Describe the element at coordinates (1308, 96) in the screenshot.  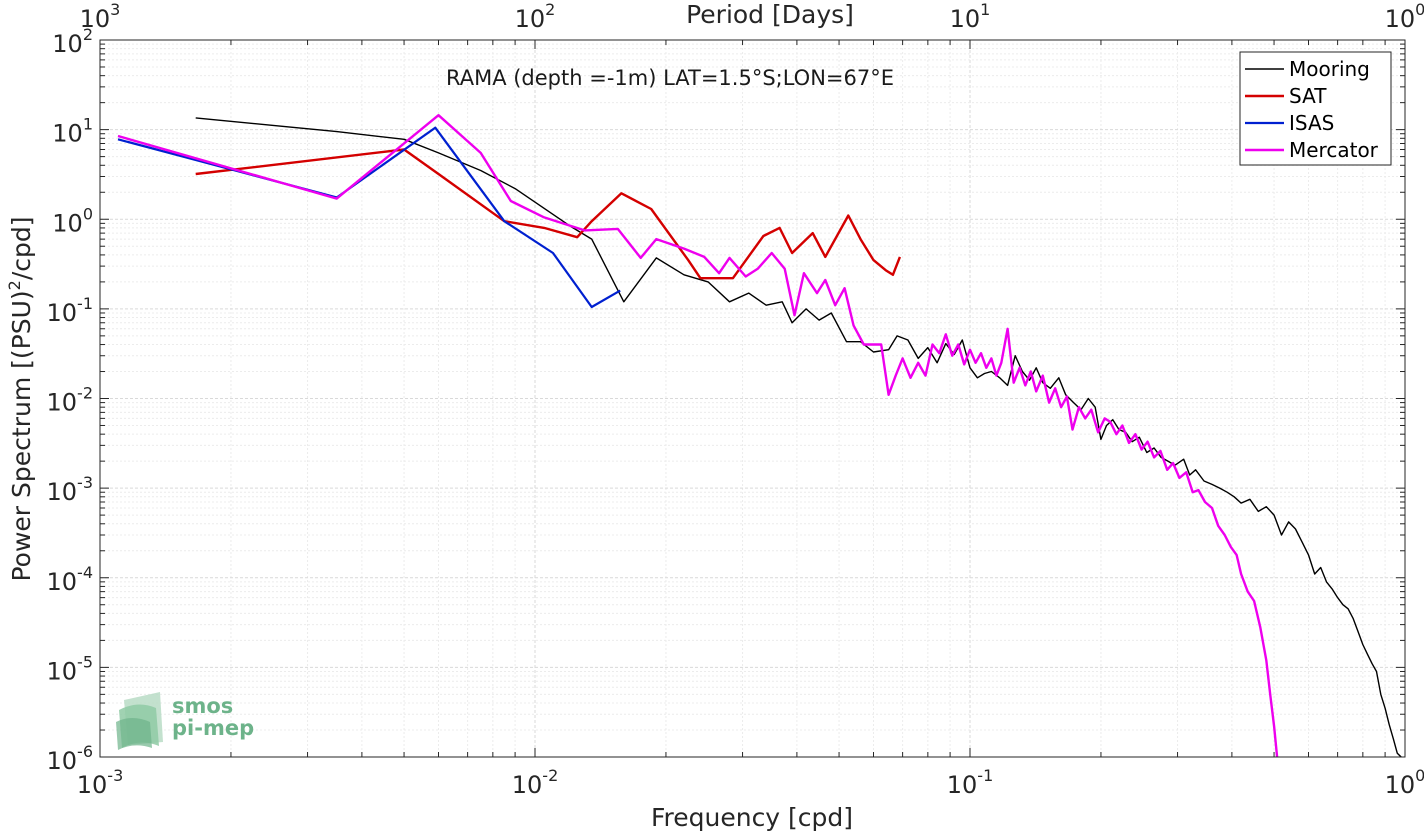
I see `legend-label-sat: SAT` at that location.